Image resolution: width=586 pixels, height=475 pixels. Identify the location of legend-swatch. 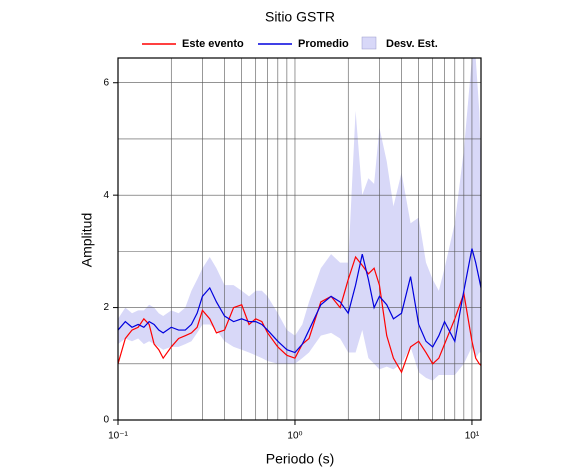
(369, 43).